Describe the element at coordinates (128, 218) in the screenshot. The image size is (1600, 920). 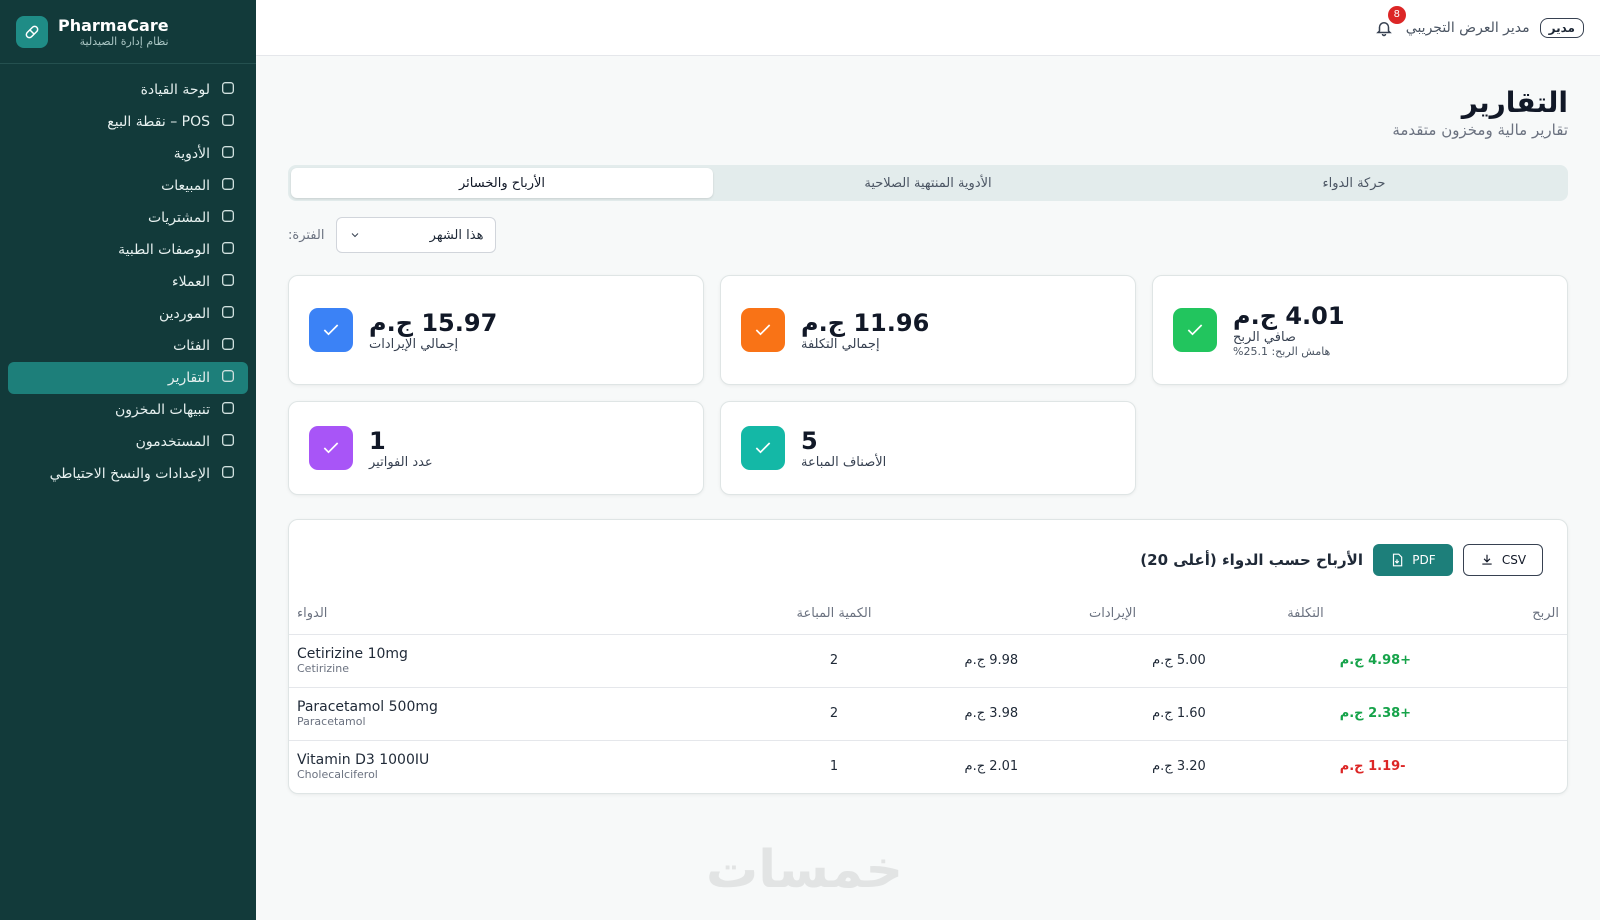
I see `menu-item: المشتريات` at that location.